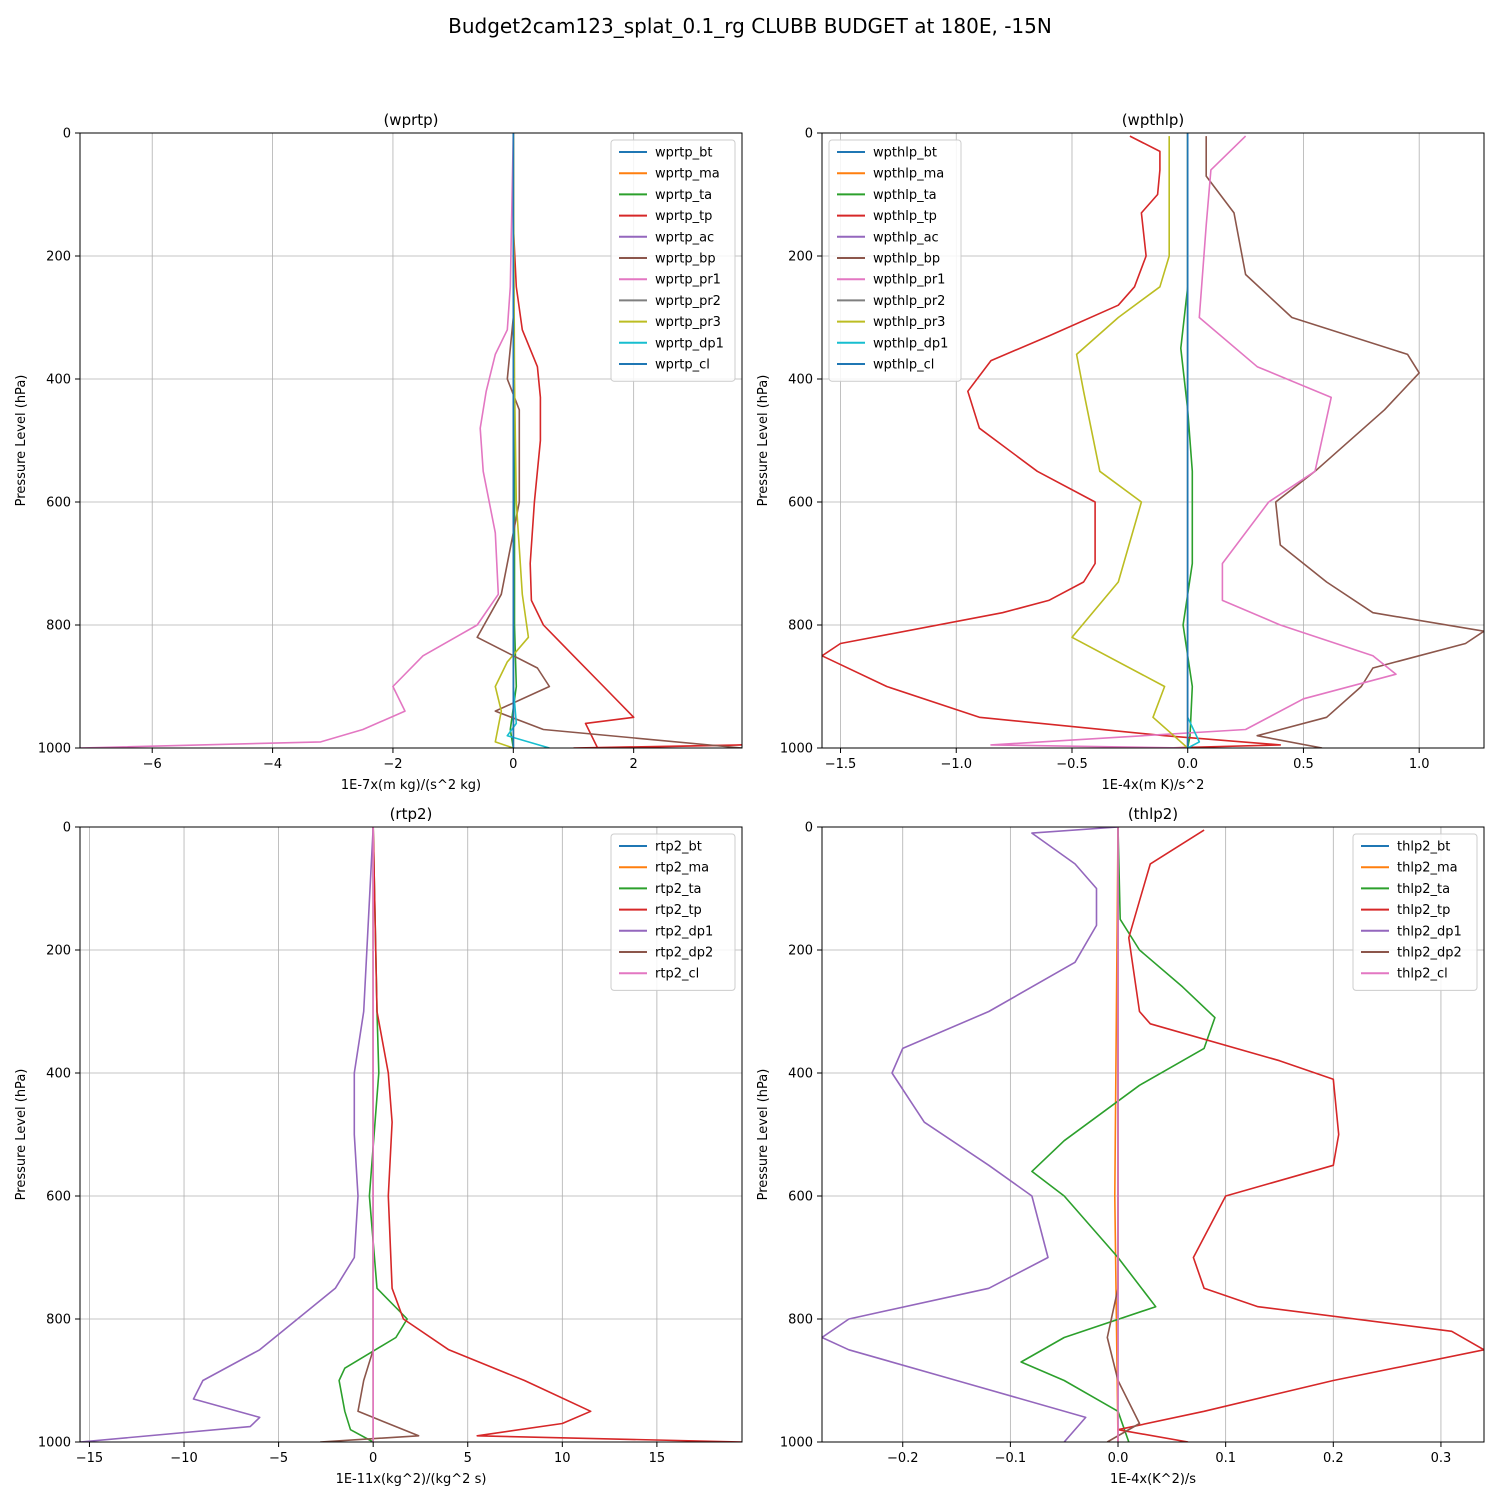  Describe the element at coordinates (687, 174) in the screenshot. I see `legend-label-wprtp-ma: wprtp_ma` at that location.